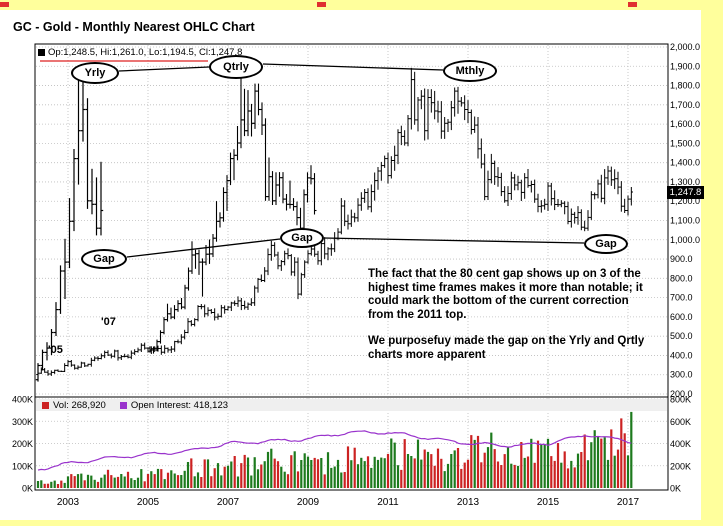 This screenshot has height=526, width=723. I want to click on svg-text: 100K, so click(22, 466).